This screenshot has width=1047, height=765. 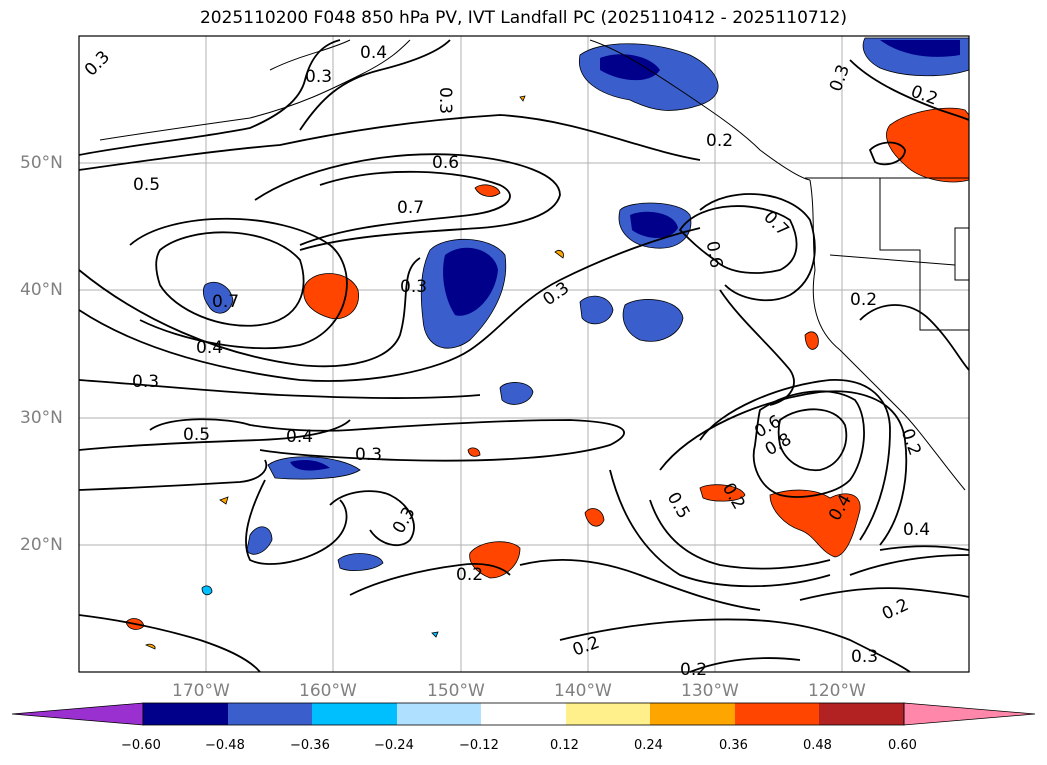 I want to click on blob-pnw, so click(x=928, y=145).